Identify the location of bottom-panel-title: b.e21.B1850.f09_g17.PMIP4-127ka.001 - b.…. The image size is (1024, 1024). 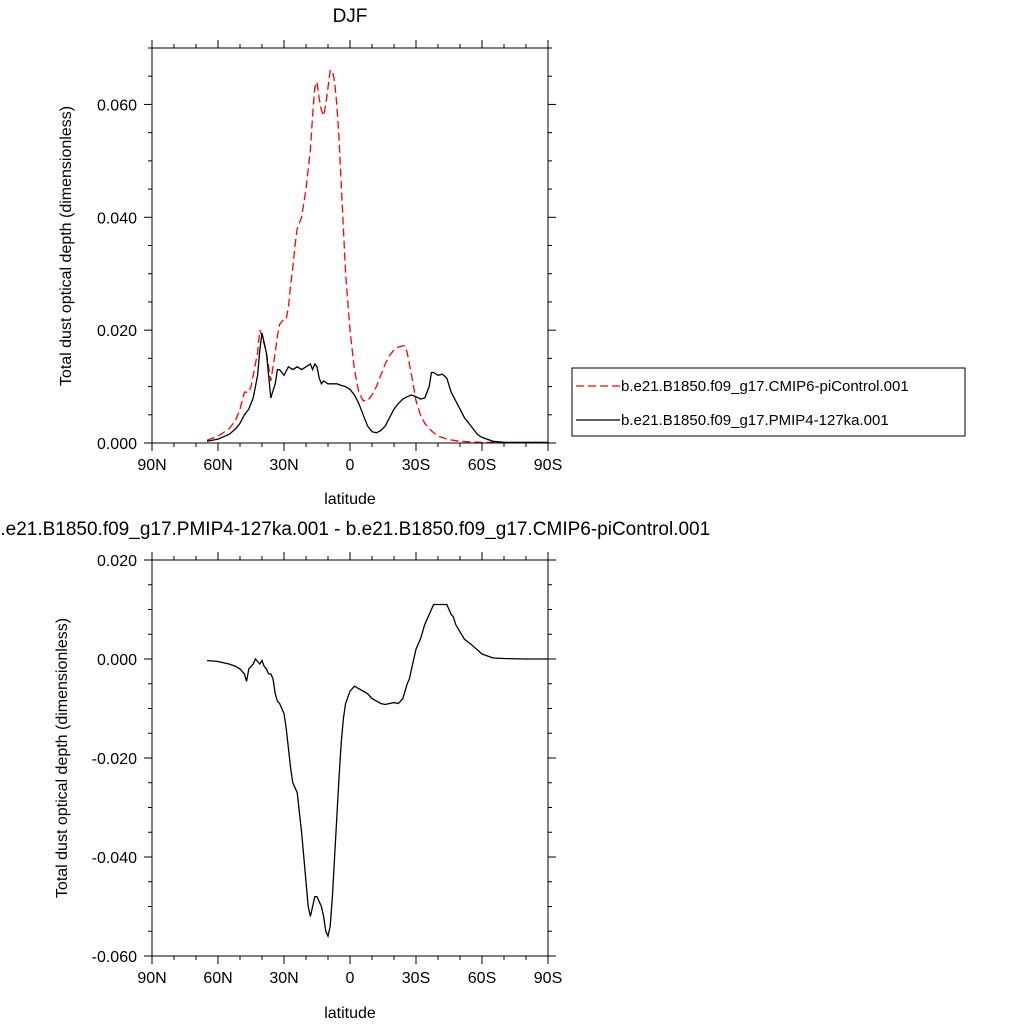
(355, 529).